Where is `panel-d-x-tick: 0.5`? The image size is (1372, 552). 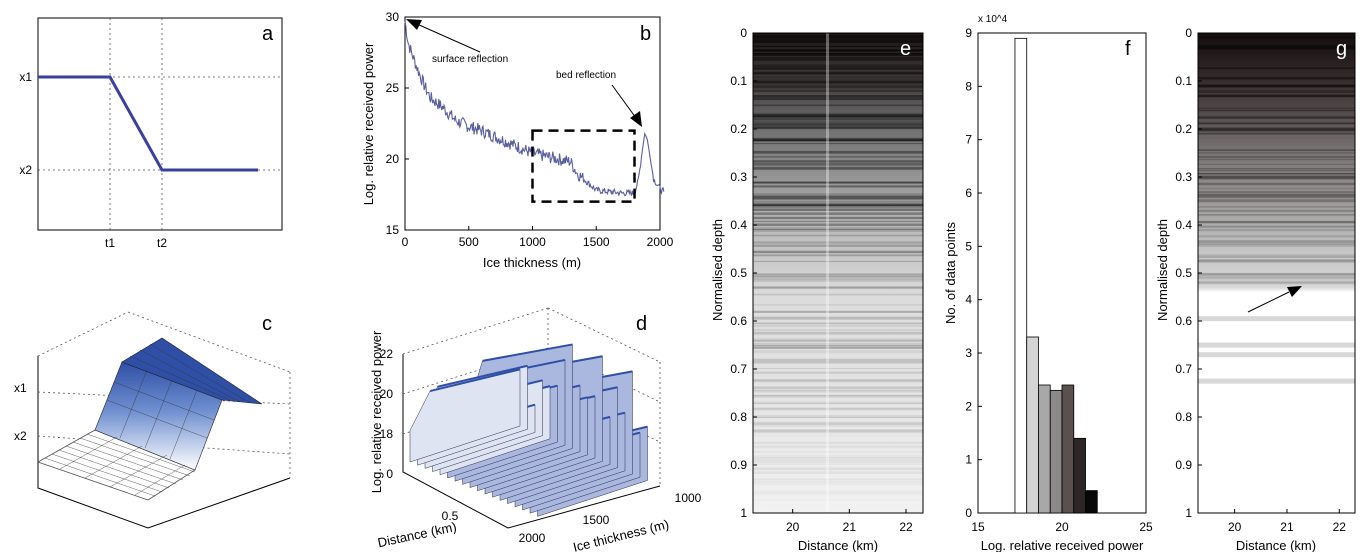 panel-d-x-tick: 0.5 is located at coordinates (450, 516).